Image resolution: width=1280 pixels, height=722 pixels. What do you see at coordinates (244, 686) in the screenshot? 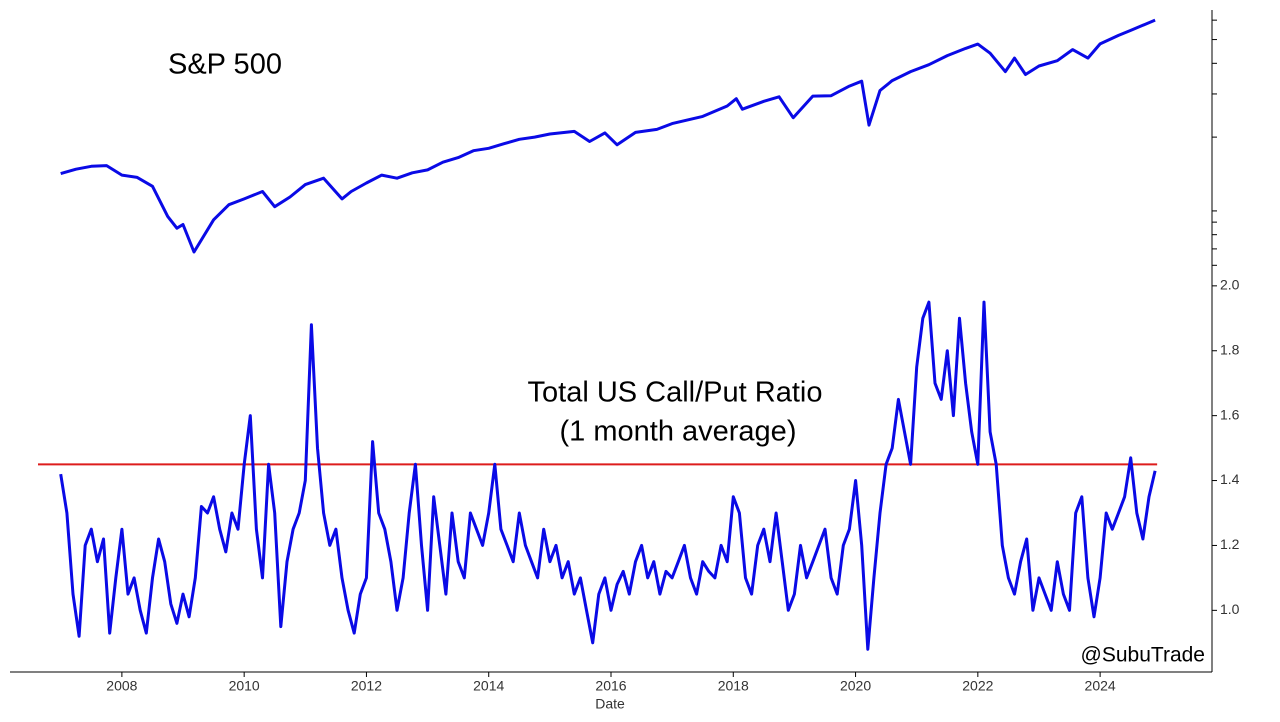
I see `x-tick-label: 2010` at bounding box center [244, 686].